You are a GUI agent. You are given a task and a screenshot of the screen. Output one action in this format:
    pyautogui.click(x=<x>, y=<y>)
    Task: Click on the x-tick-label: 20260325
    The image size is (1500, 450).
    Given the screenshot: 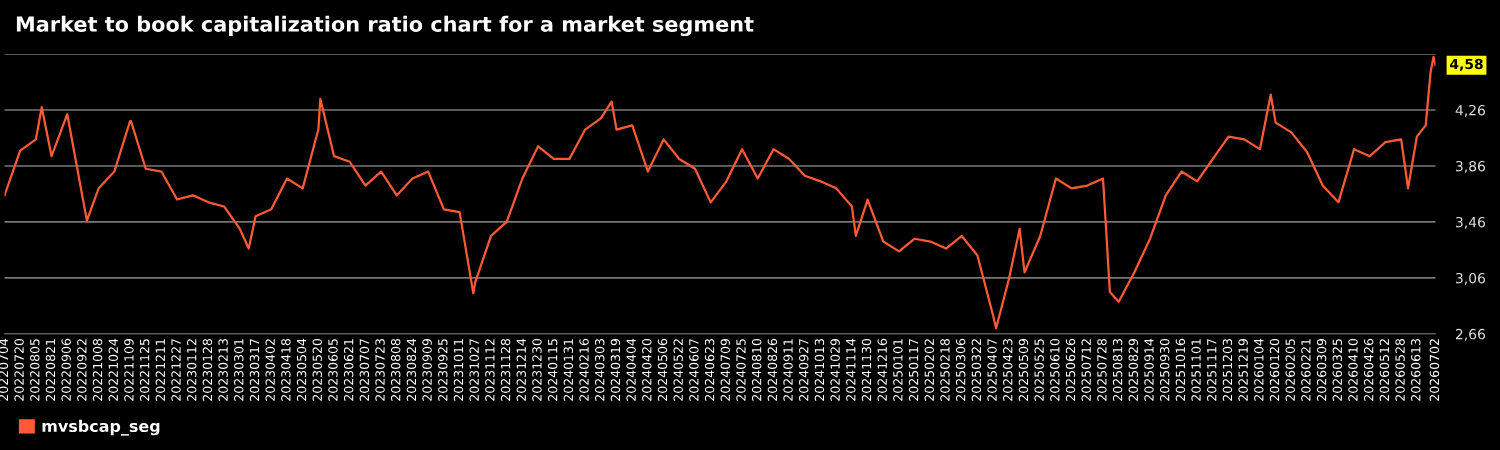 What is the action you would take?
    pyautogui.click(x=1337, y=370)
    